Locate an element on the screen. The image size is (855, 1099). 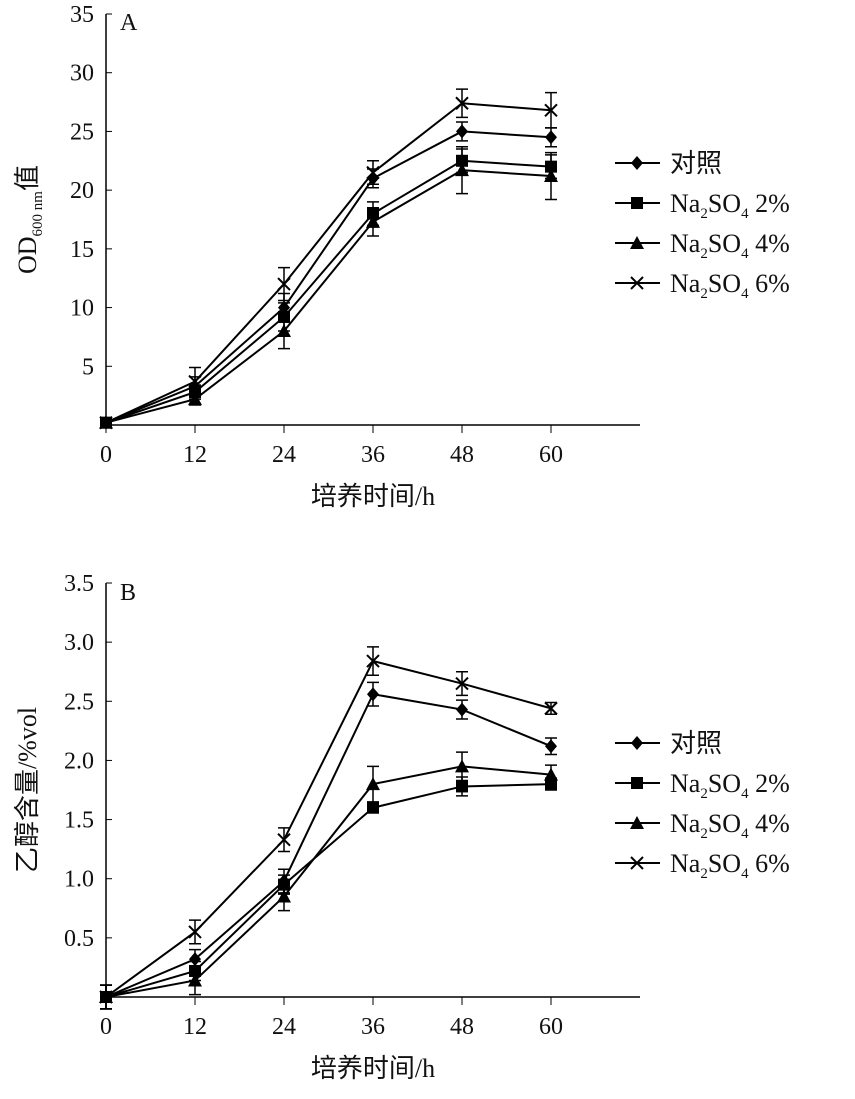
x-tick-label: 36 is located at coordinates (373, 1027).